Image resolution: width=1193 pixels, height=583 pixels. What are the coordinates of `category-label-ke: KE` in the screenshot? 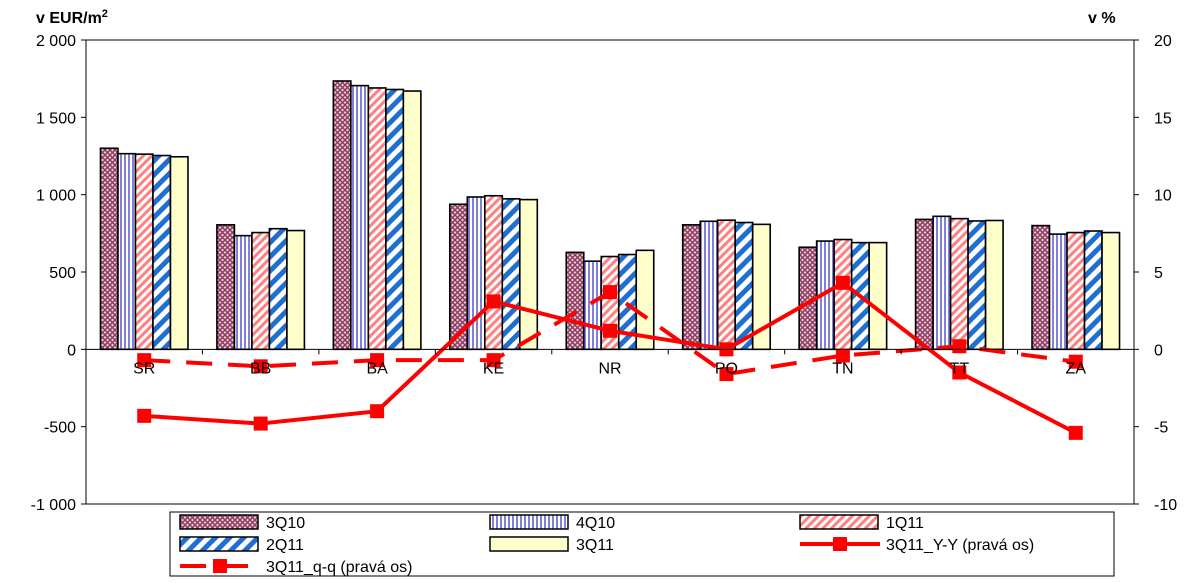 It's located at (493, 368).